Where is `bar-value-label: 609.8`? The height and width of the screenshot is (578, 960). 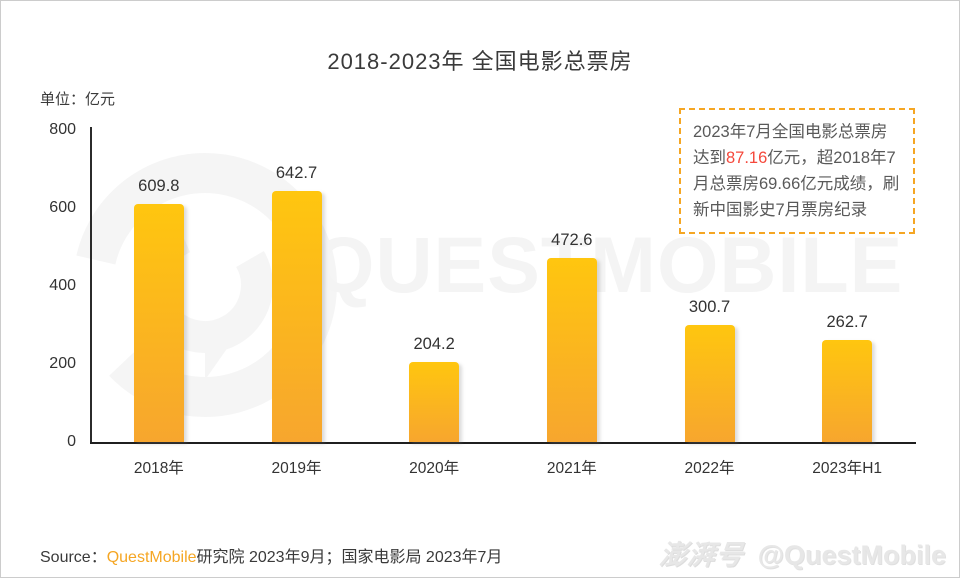 bar-value-label: 609.8 is located at coordinates (159, 186).